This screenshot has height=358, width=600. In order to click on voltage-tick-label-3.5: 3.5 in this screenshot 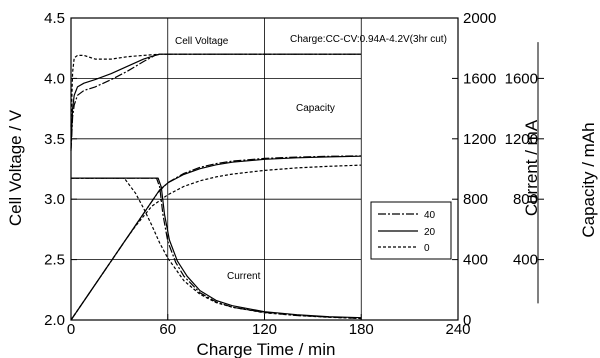, I will do `click(54, 139)`.